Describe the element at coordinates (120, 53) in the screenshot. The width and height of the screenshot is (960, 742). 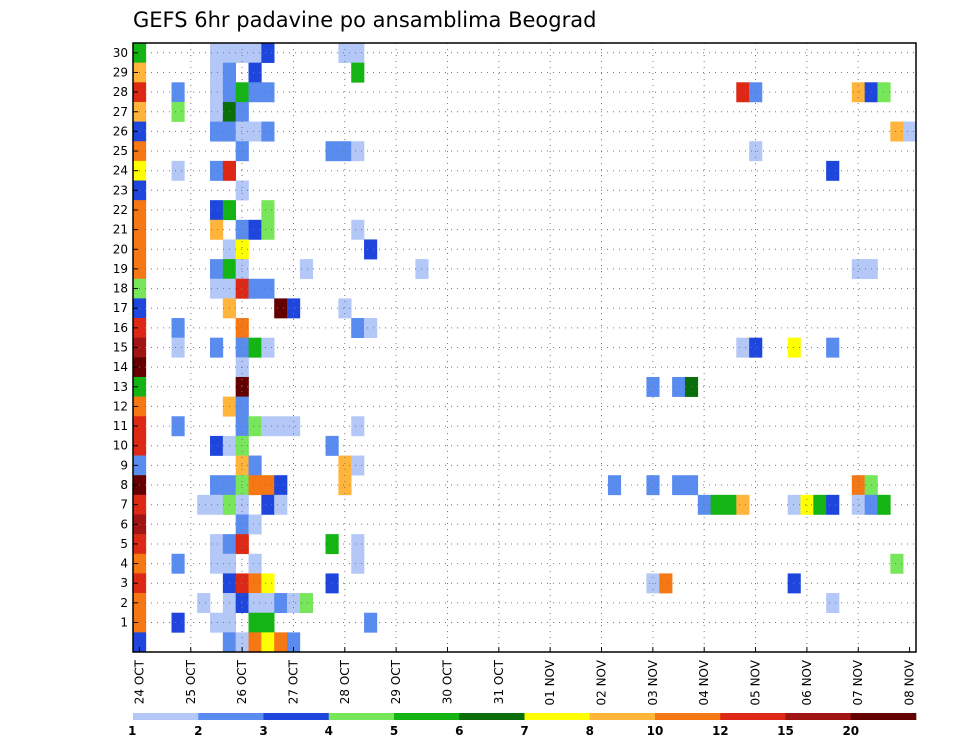
I see `y-tick-label: 30` at that location.